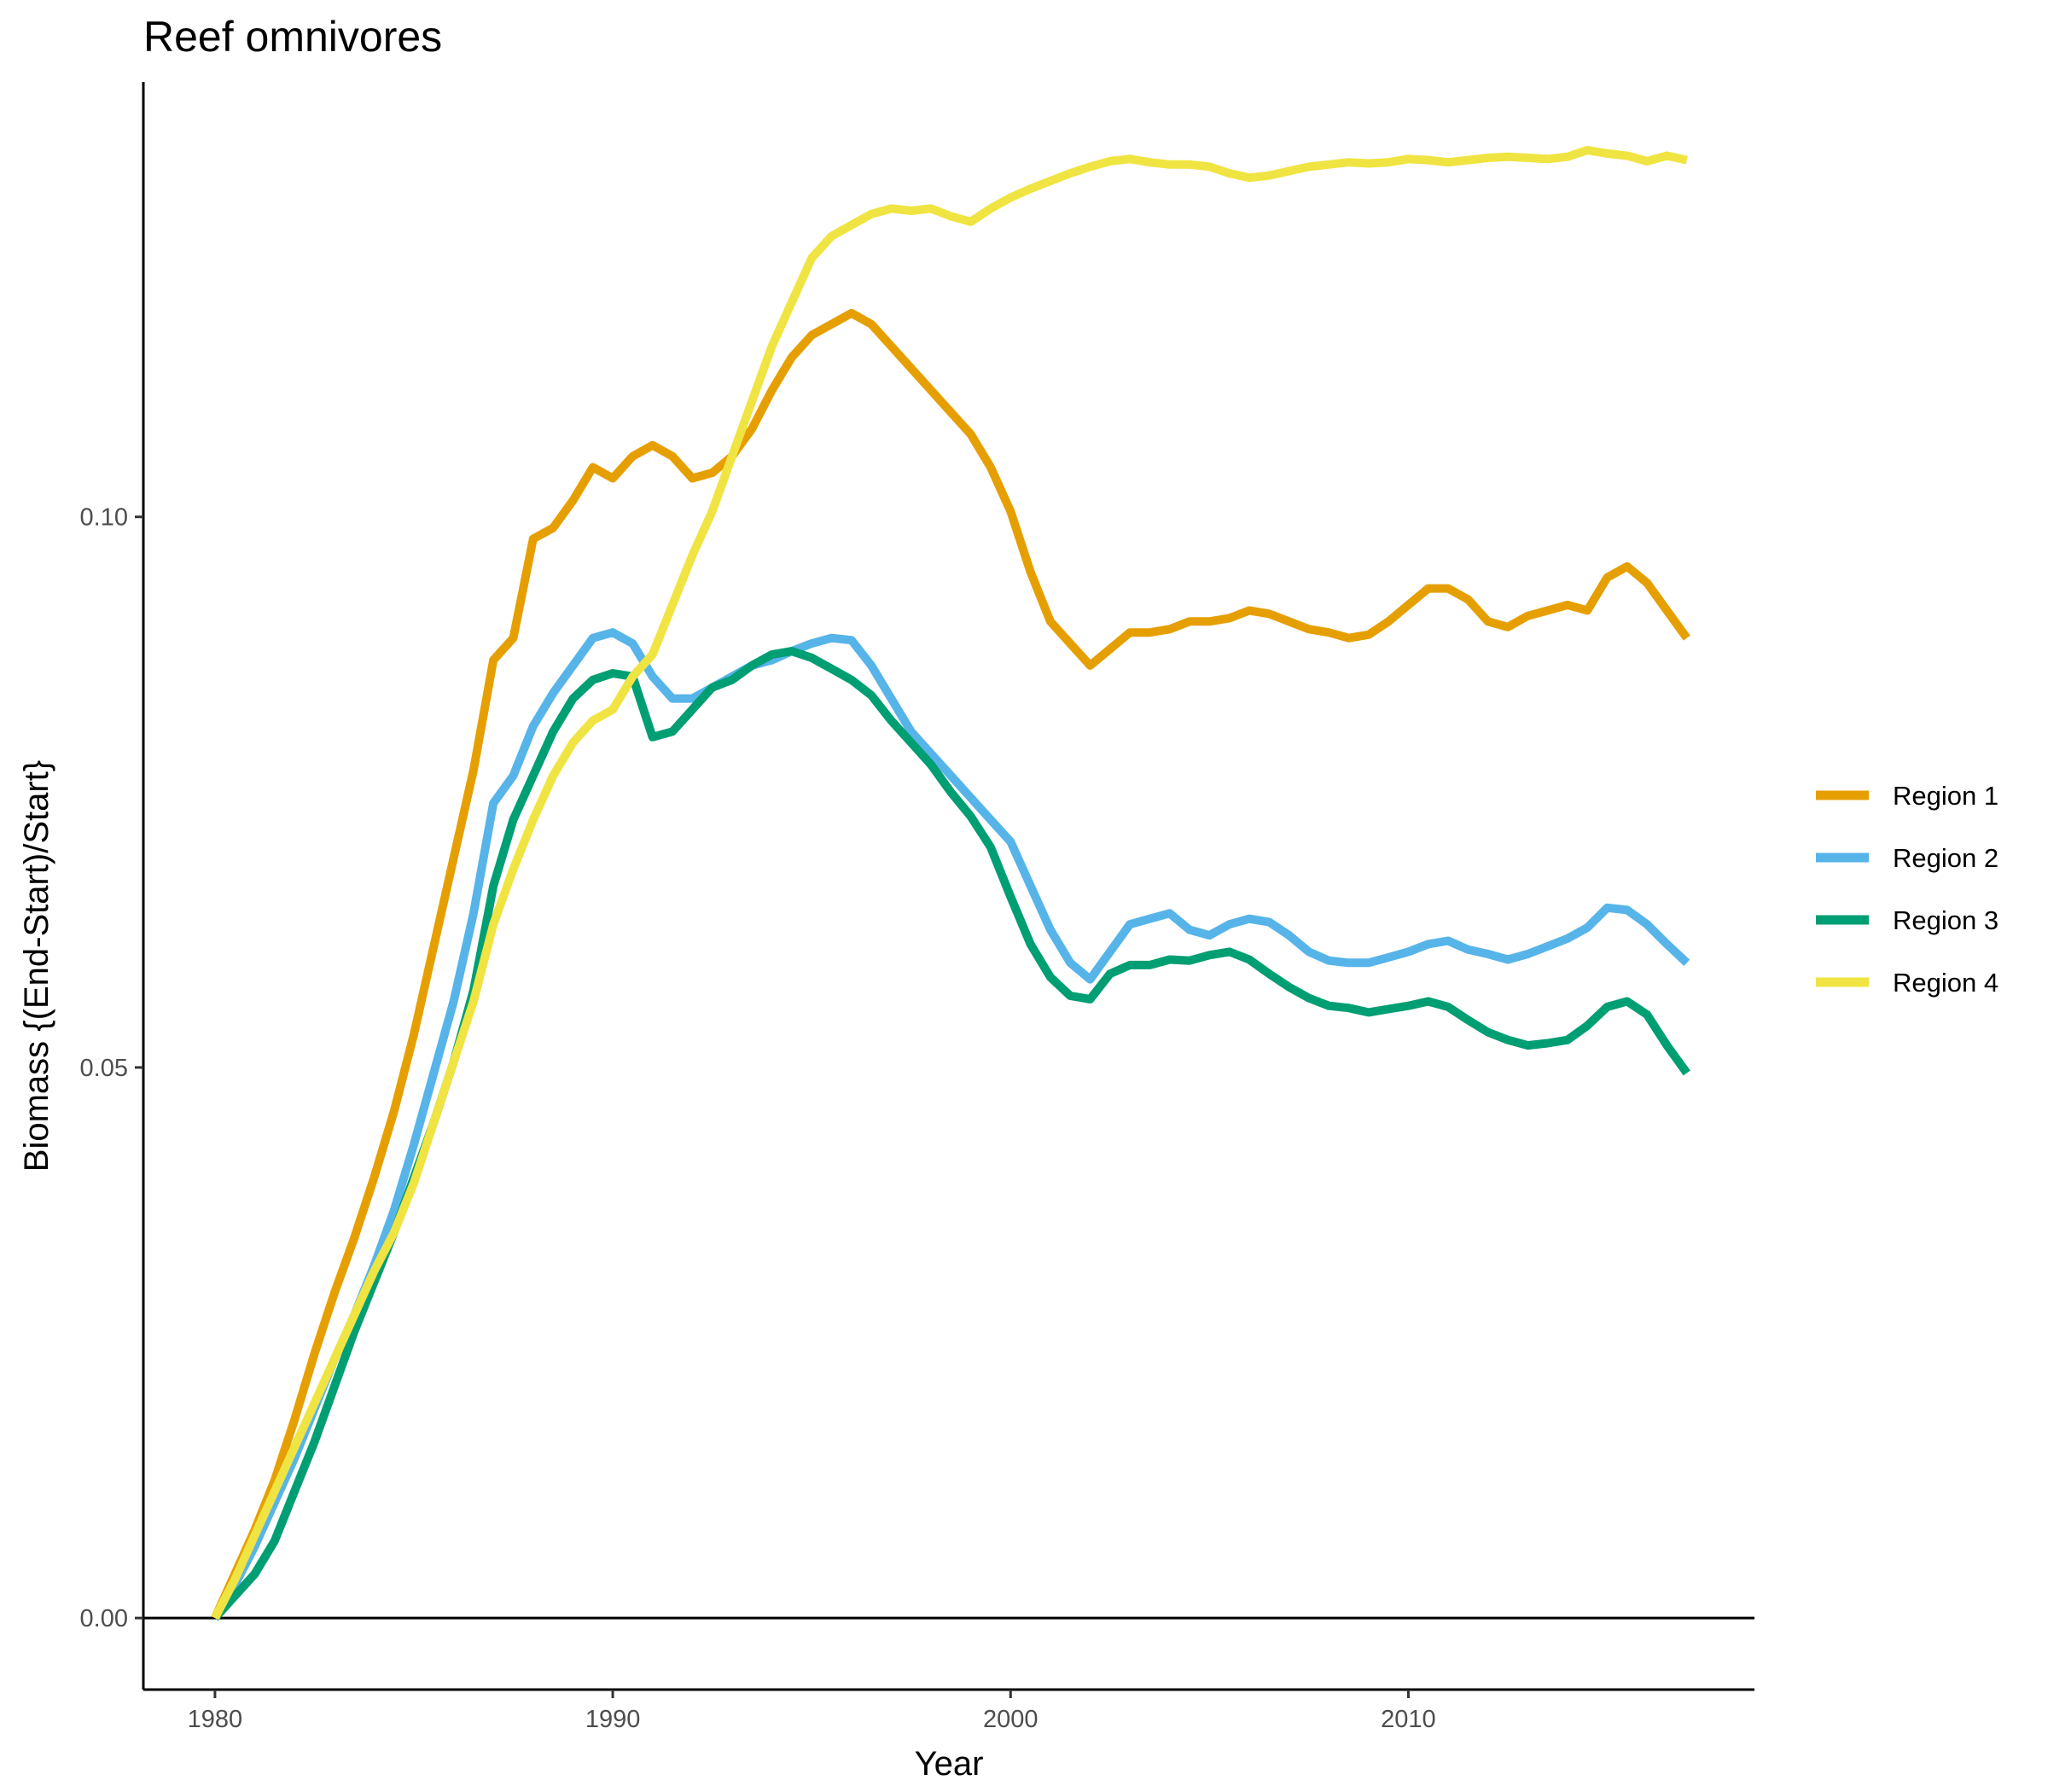  What do you see at coordinates (1946, 920) in the screenshot?
I see `legend-label-region-3: Region 3` at bounding box center [1946, 920].